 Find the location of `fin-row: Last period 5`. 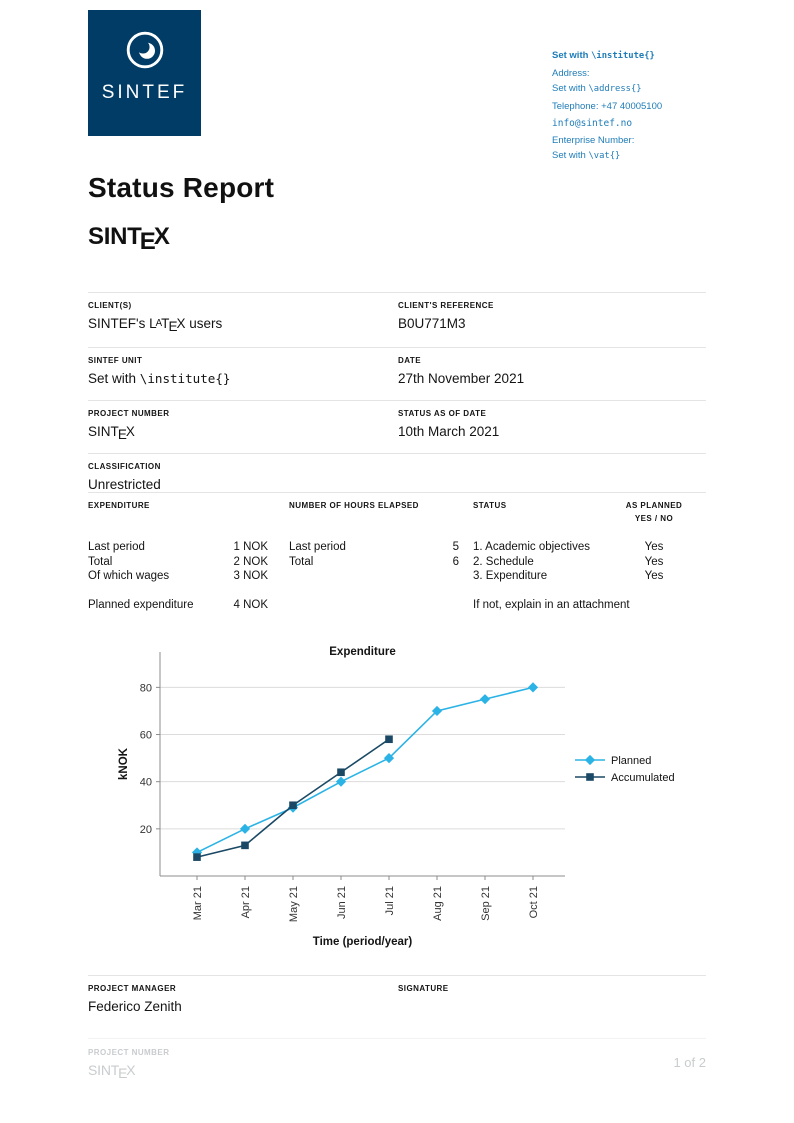

fin-row: Last period 5 is located at coordinates (374, 547).